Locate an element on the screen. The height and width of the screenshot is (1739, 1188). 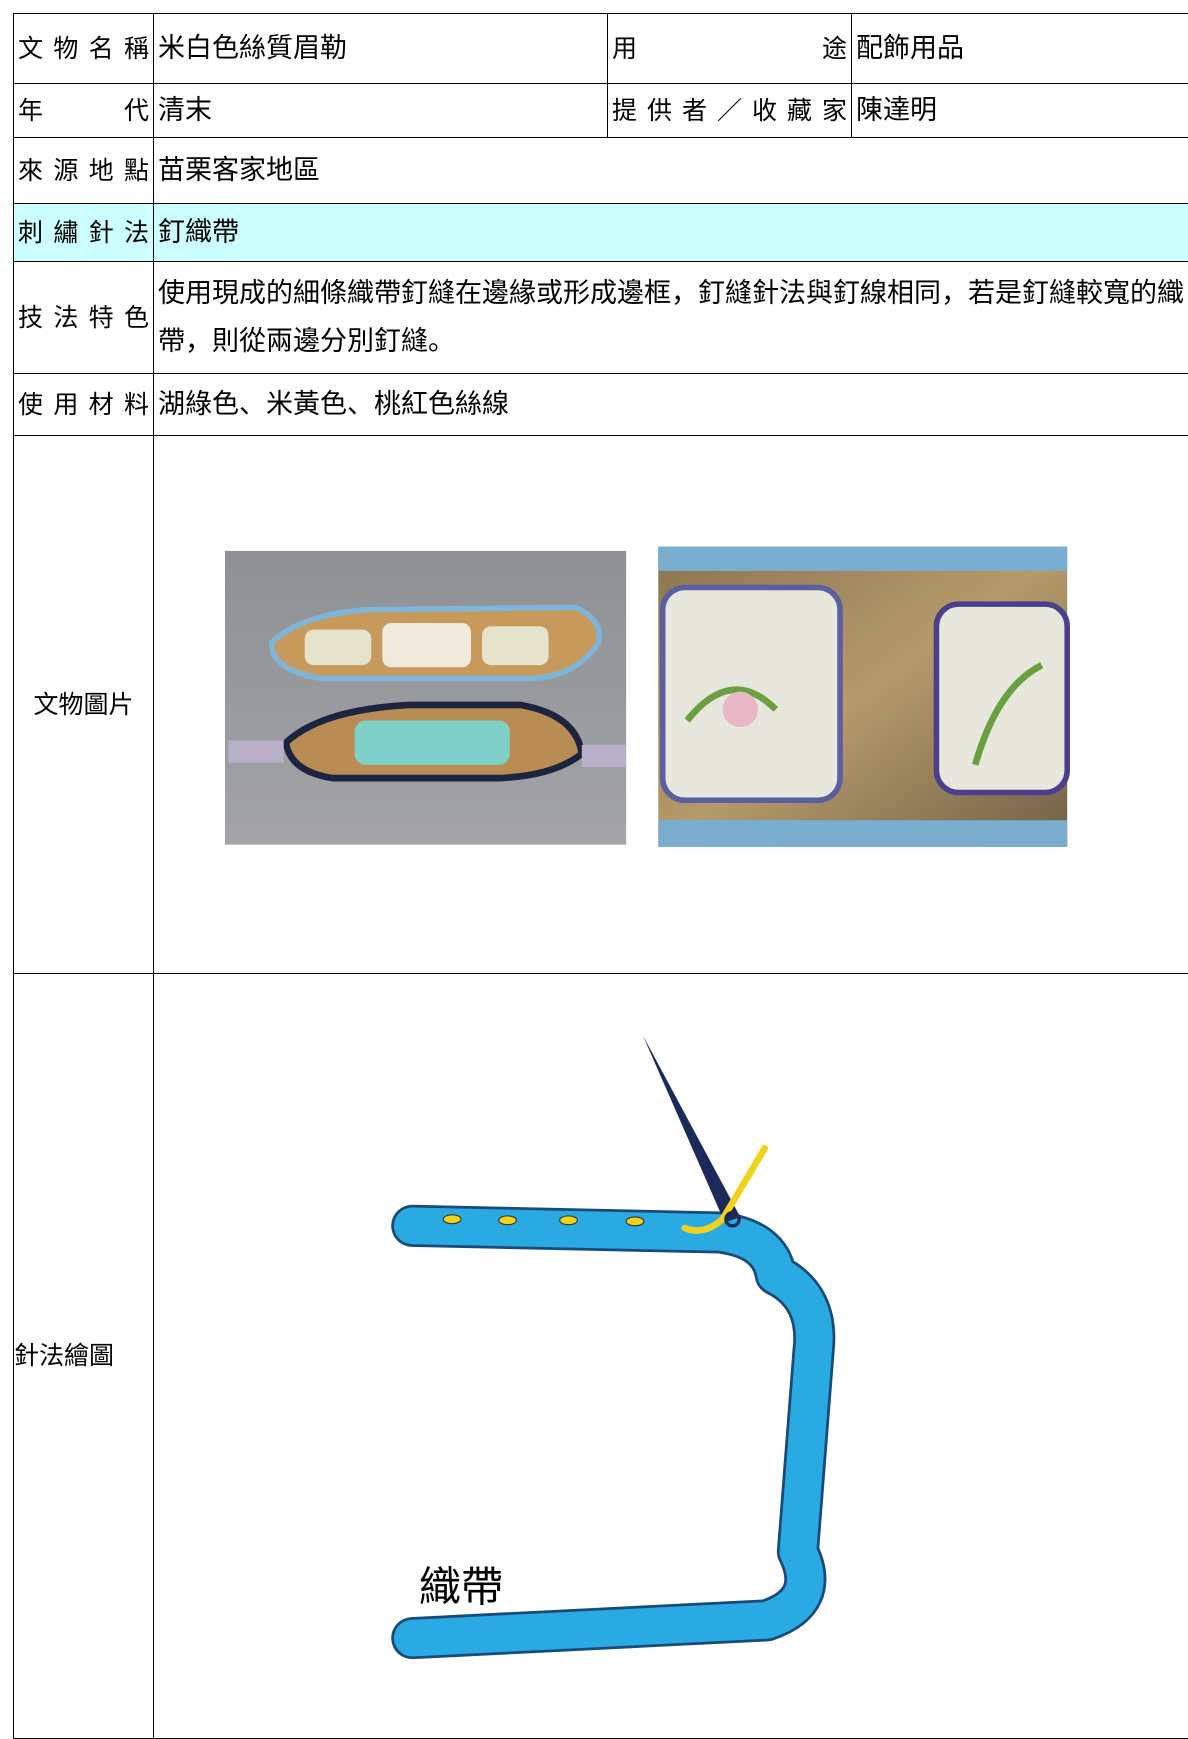
label: 文物名稱 is located at coordinates (84, 49).